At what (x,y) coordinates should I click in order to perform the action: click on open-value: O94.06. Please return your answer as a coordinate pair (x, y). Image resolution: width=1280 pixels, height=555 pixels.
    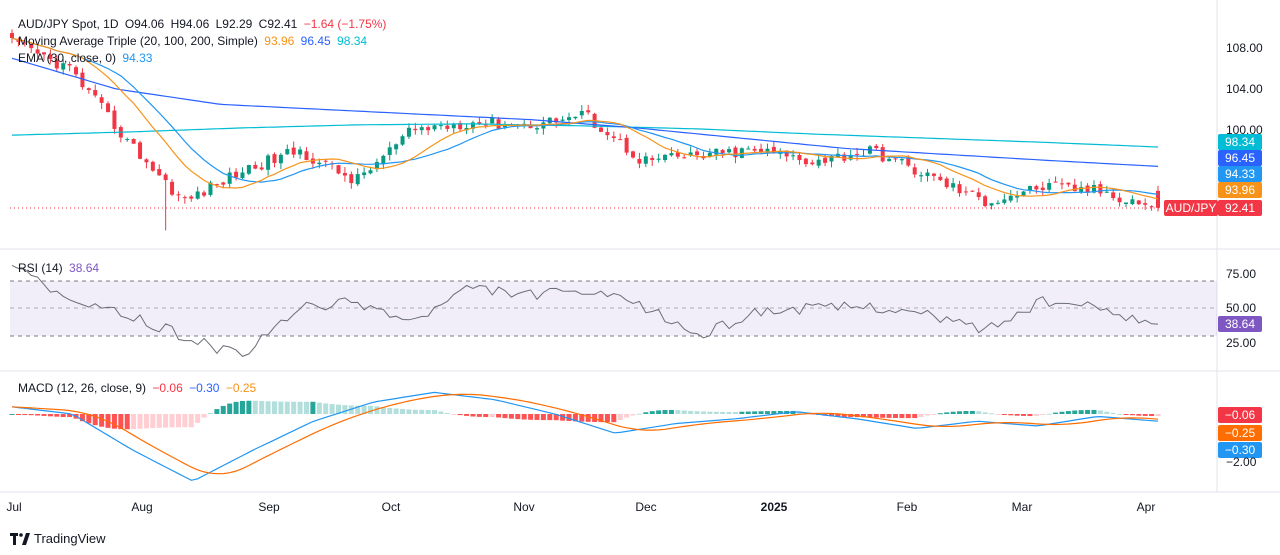
    Looking at the image, I should click on (144, 24).